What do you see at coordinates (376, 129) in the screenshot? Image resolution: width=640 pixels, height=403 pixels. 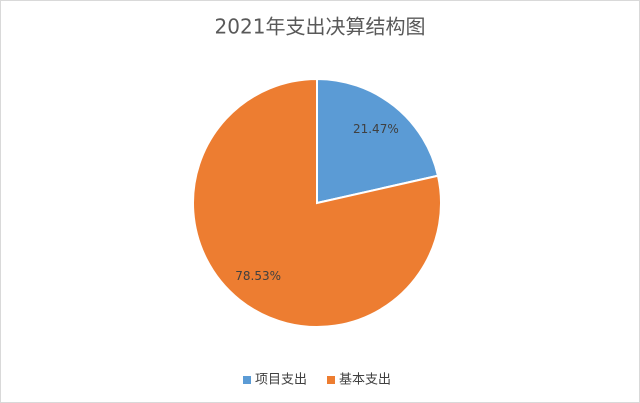 I see `value-label: 21.47%` at bounding box center [376, 129].